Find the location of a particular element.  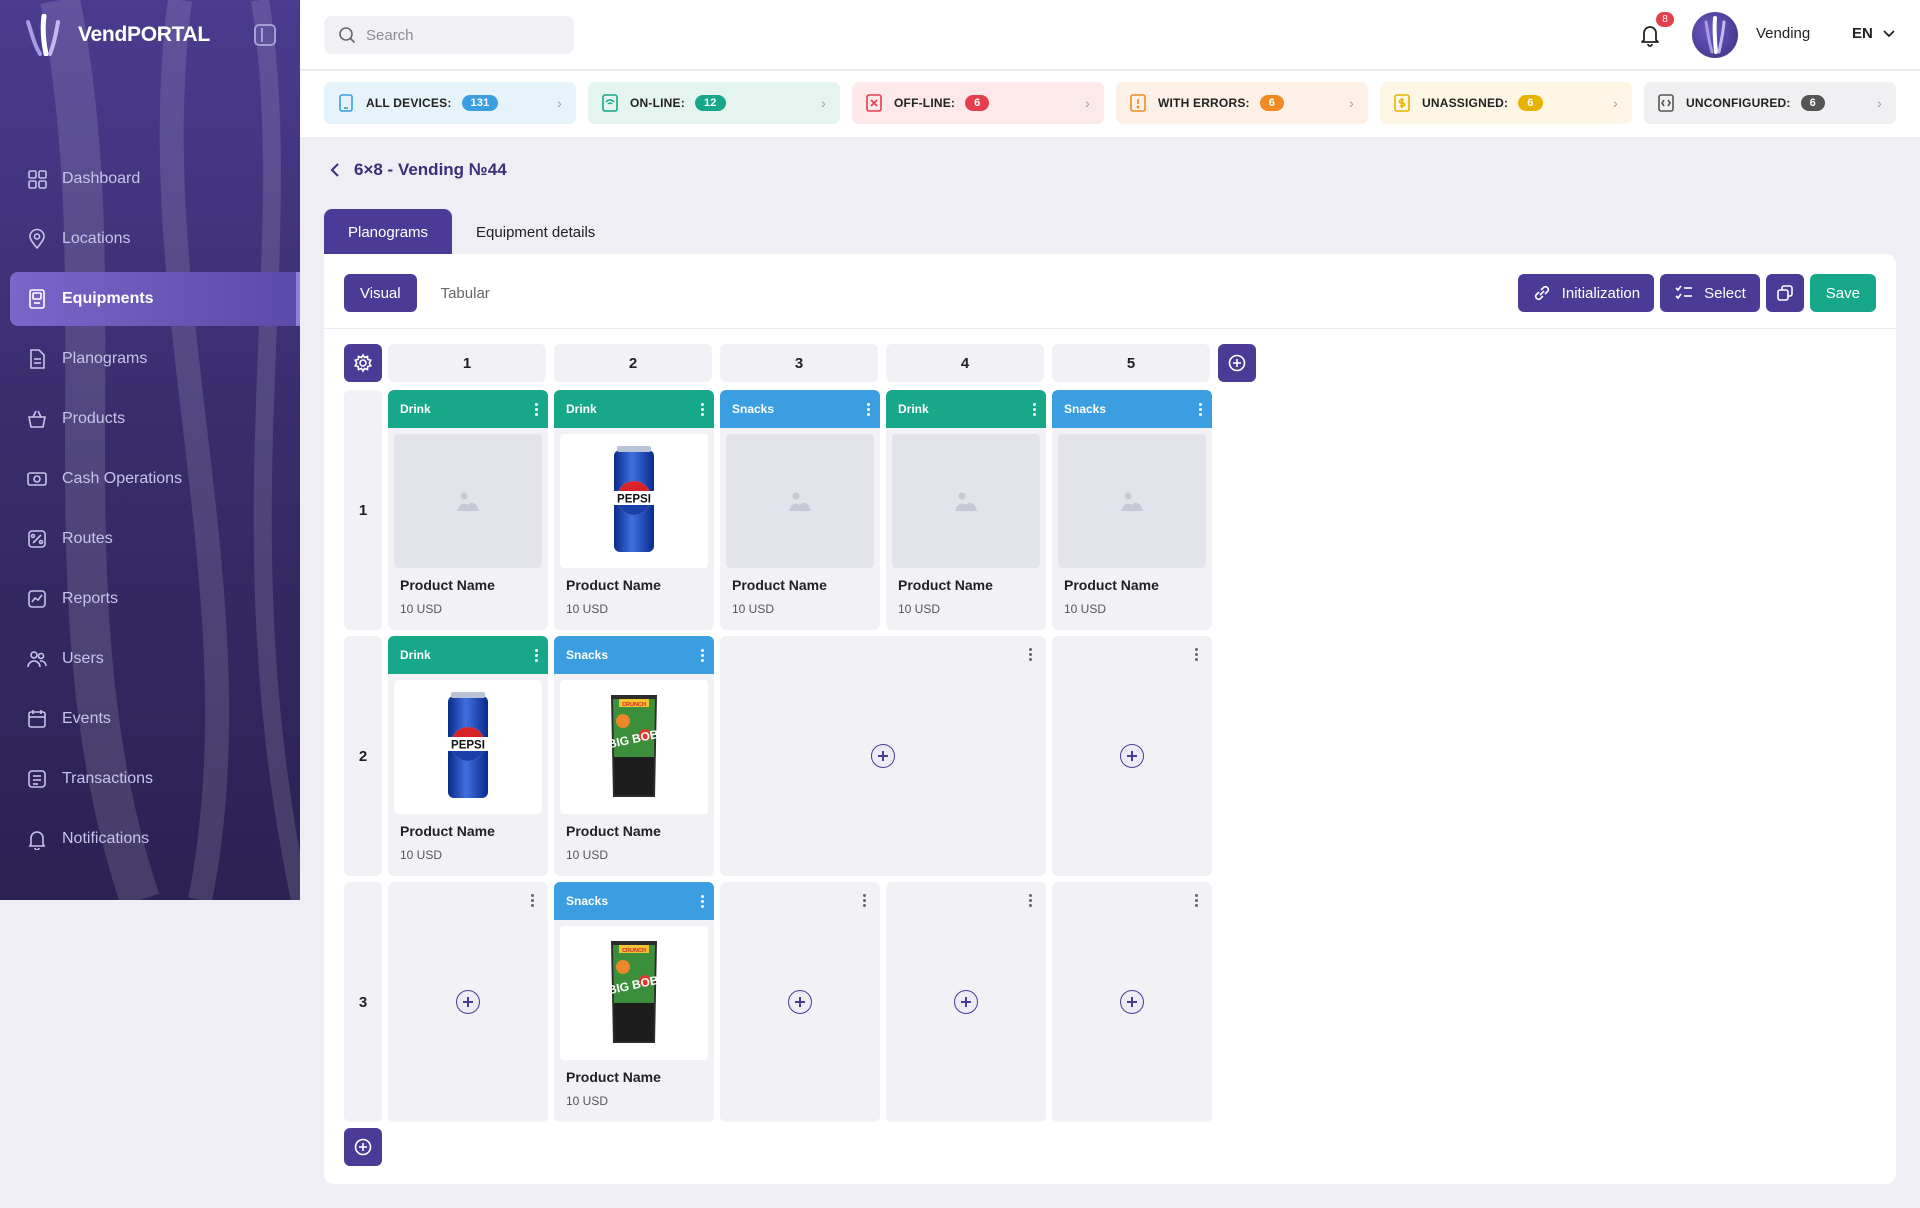

status-filter-all-devices: ALL DEVICES: 131 › is located at coordinates (450, 103).